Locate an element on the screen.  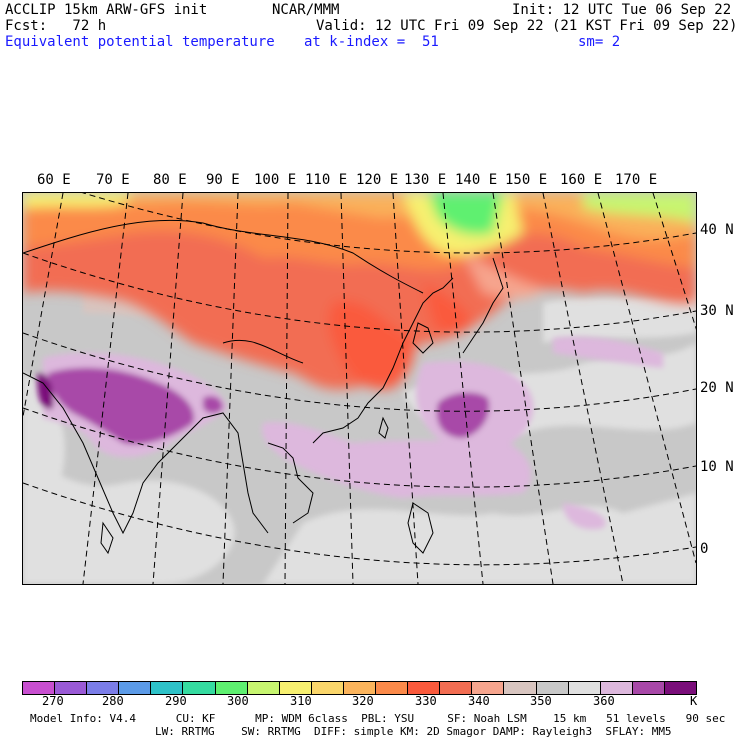
lon-label: 120 E is located at coordinates (377, 180).